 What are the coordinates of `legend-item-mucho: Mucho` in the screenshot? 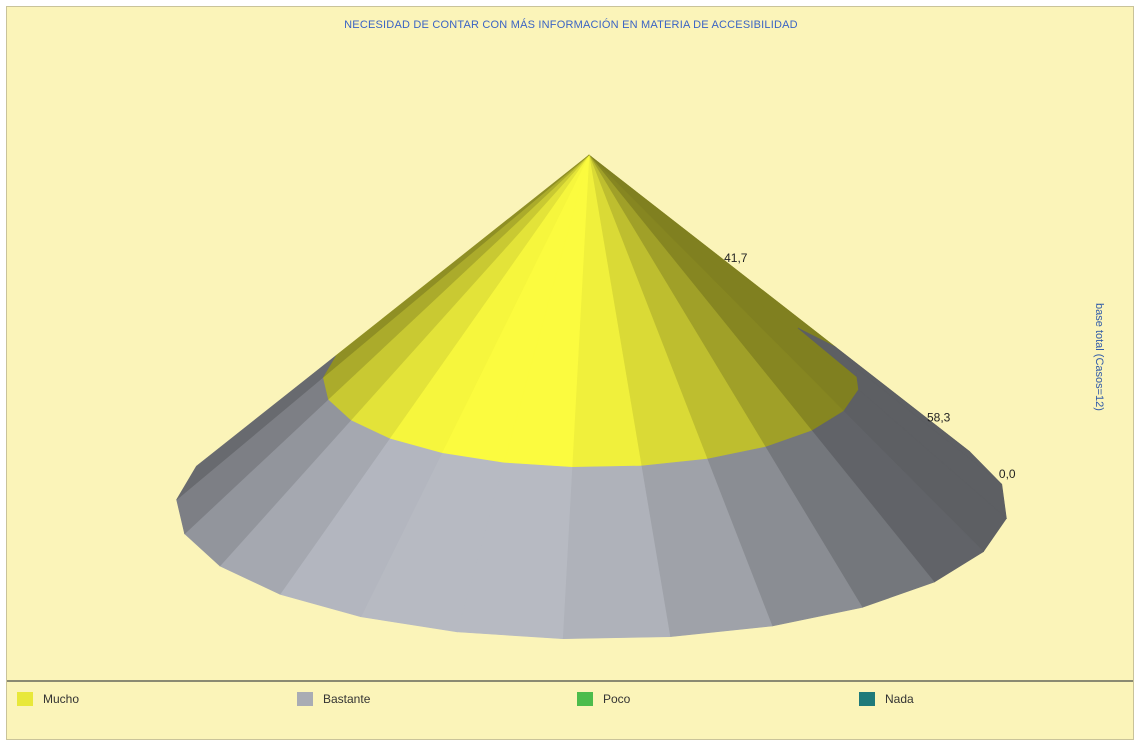 It's located at (48, 699).